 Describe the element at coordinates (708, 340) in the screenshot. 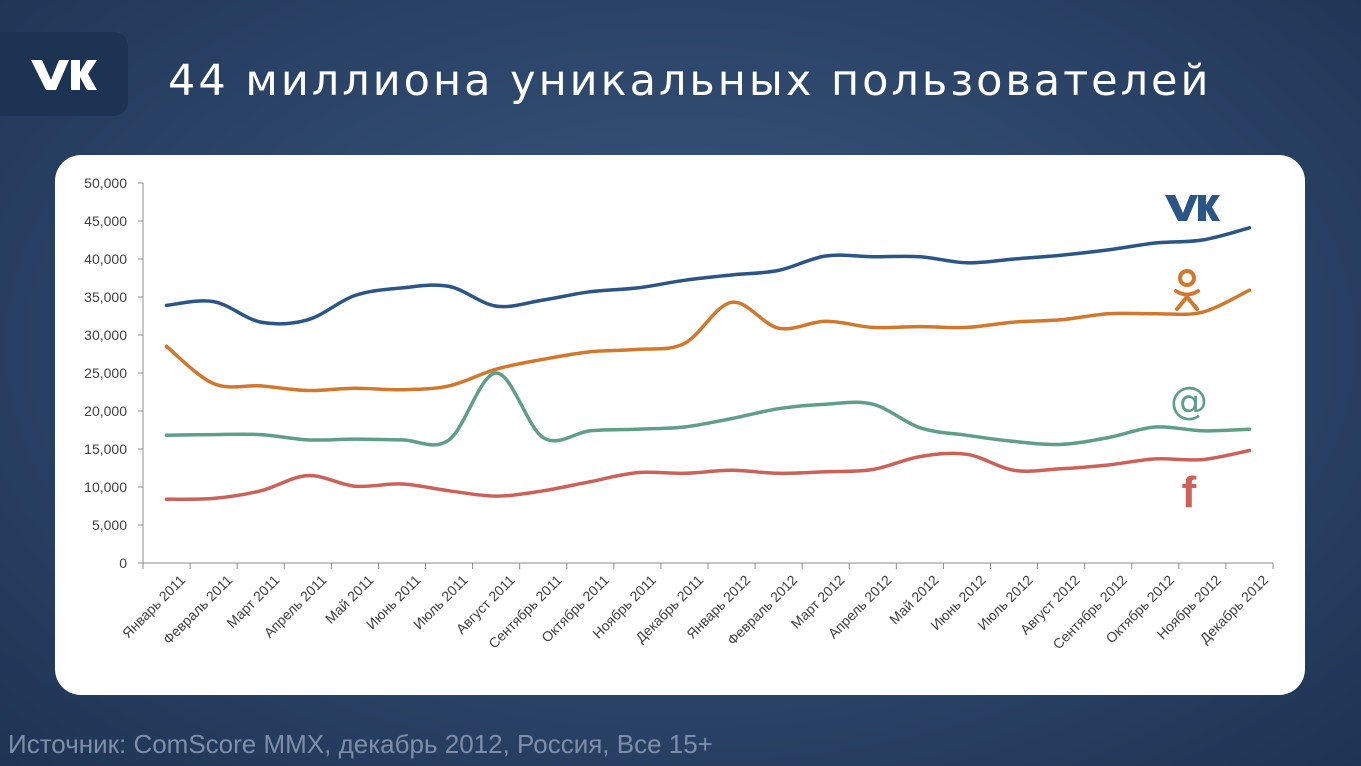

I see `series-line-odnoklassniki` at that location.